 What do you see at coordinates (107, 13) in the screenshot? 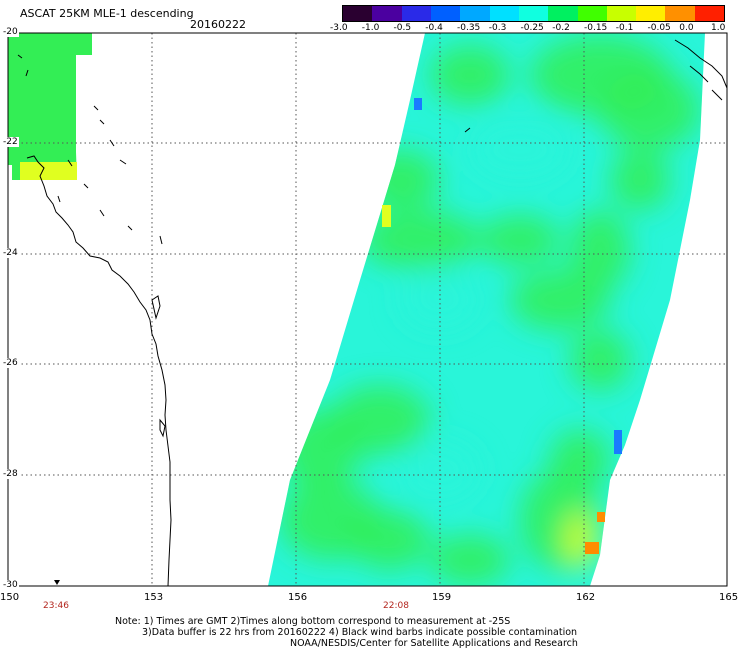
I see `product-title: ASCAT 25KM MLE-1 descending` at bounding box center [107, 13].